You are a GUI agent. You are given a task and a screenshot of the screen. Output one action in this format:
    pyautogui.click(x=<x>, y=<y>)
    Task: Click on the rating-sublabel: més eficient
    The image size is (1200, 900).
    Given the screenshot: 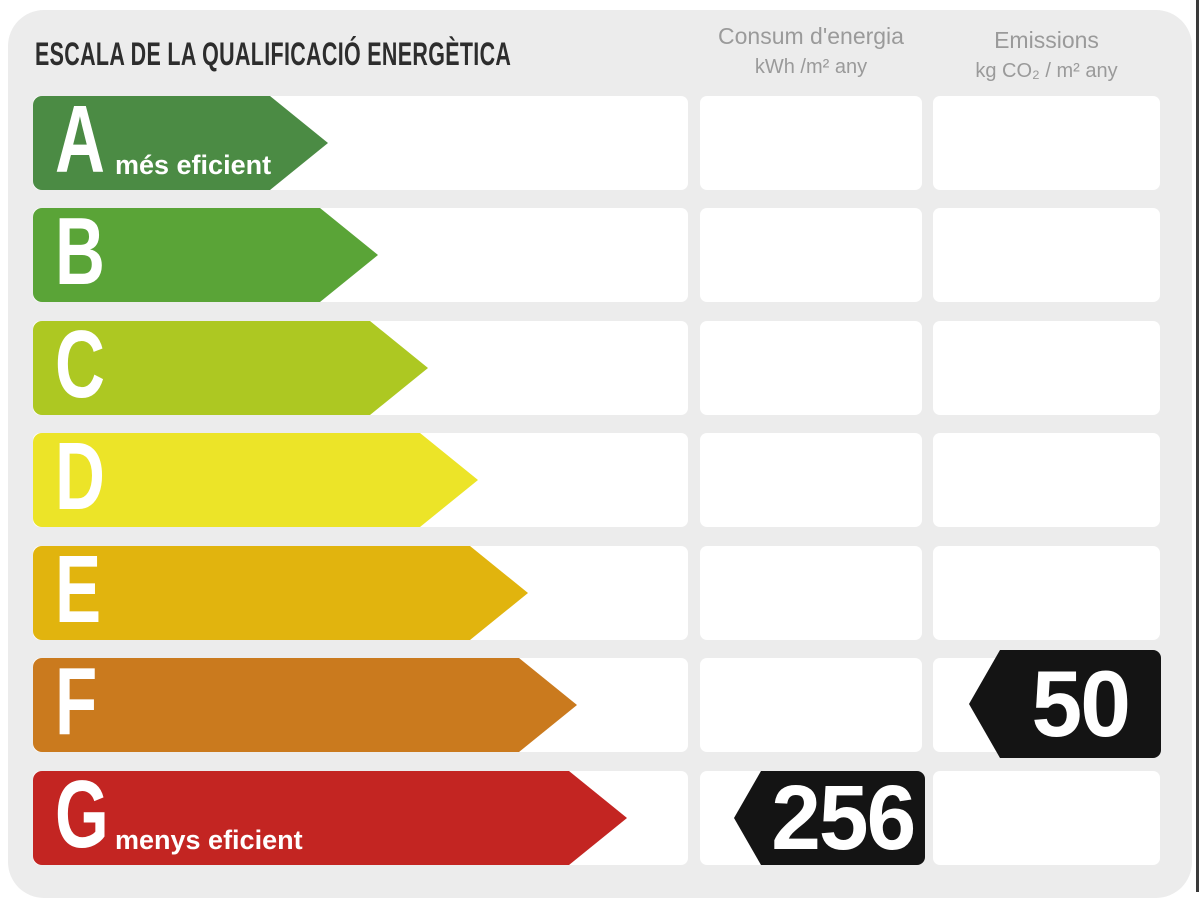 What is the action you would take?
    pyautogui.click(x=193, y=165)
    